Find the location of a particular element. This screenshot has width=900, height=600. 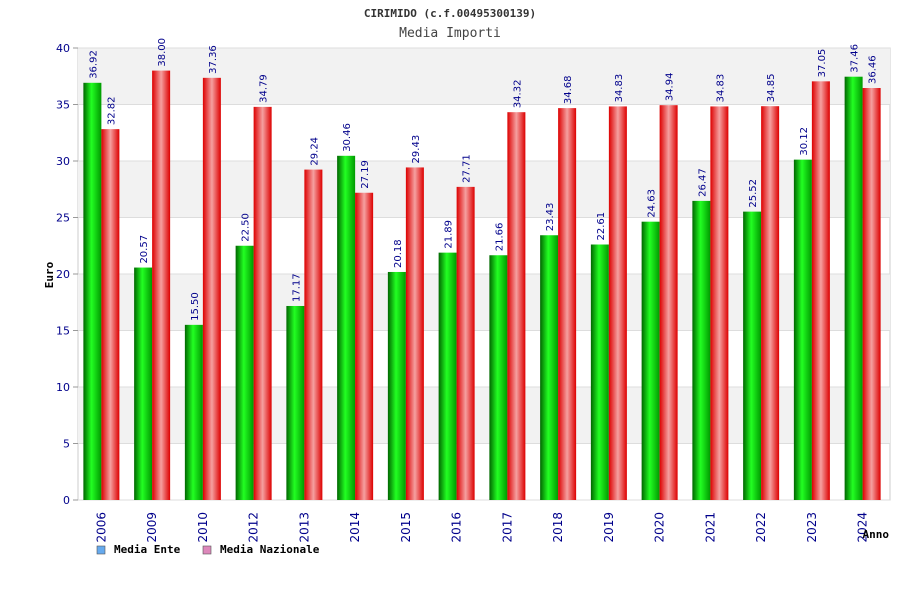

data-label: 34.85 is located at coordinates (771, 88).